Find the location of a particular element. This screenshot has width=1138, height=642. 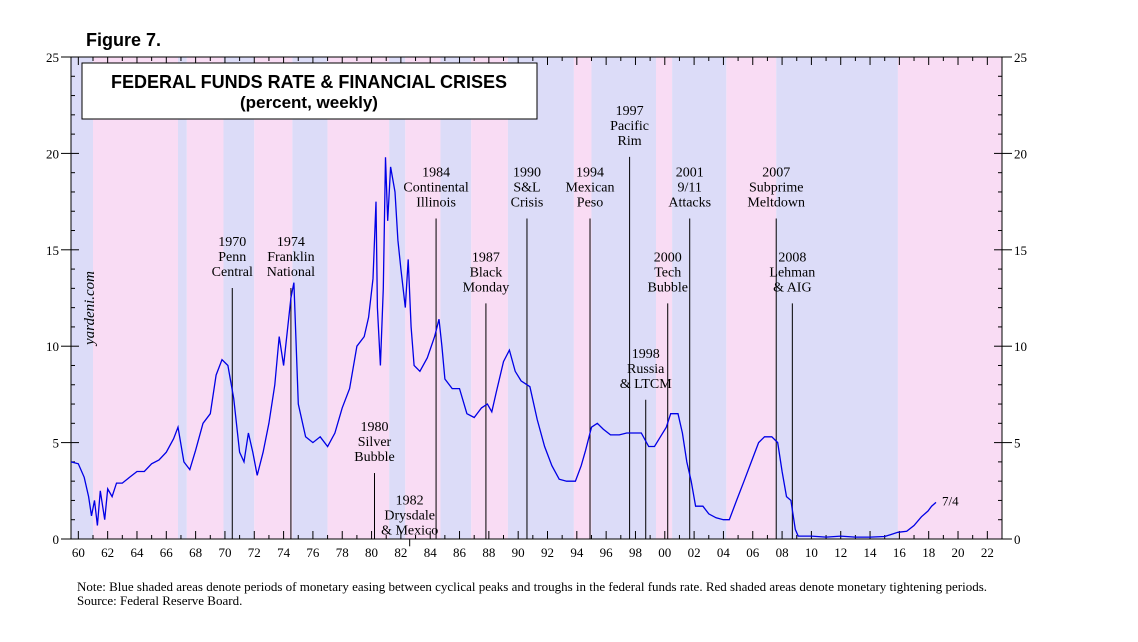

crisis-label-line: 2001 is located at coordinates (690, 173).